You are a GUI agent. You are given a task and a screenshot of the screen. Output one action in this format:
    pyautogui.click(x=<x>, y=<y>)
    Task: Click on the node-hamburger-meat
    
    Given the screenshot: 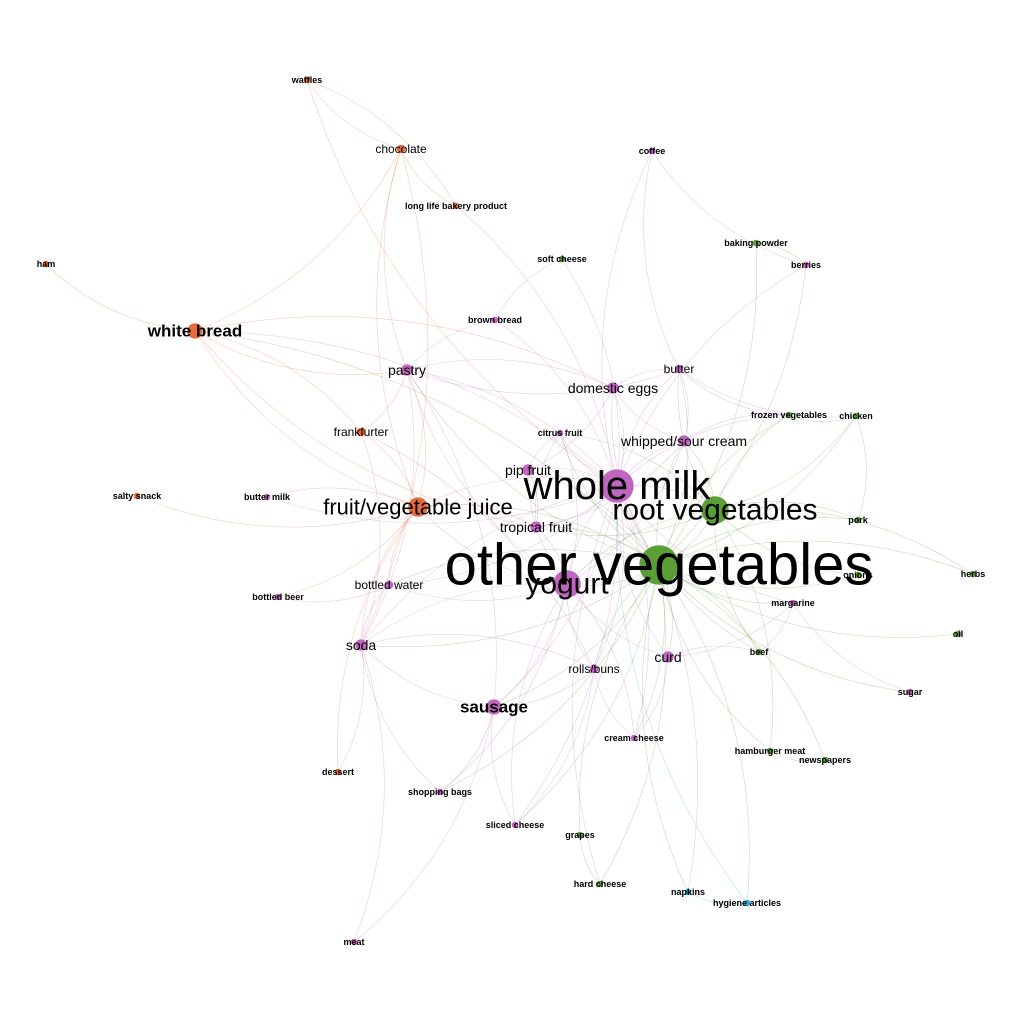 What is the action you would take?
    pyautogui.click(x=770, y=751)
    